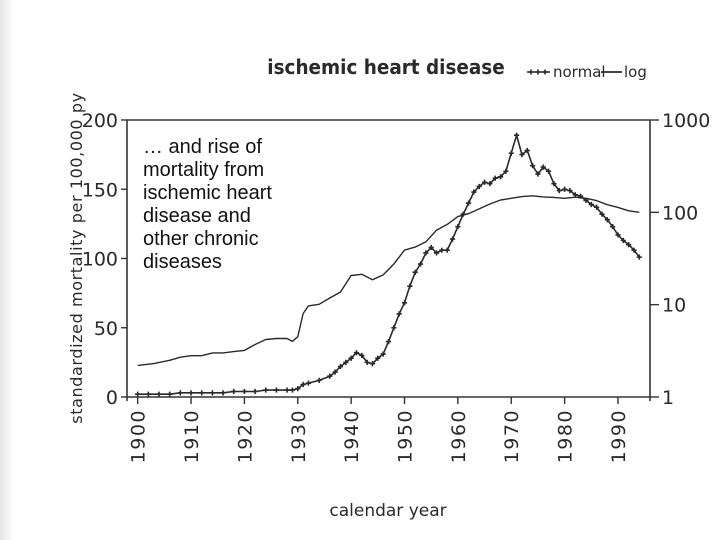  I want to click on y-axis-label: standardized mortality per 100,000 py, so click(76, 257).